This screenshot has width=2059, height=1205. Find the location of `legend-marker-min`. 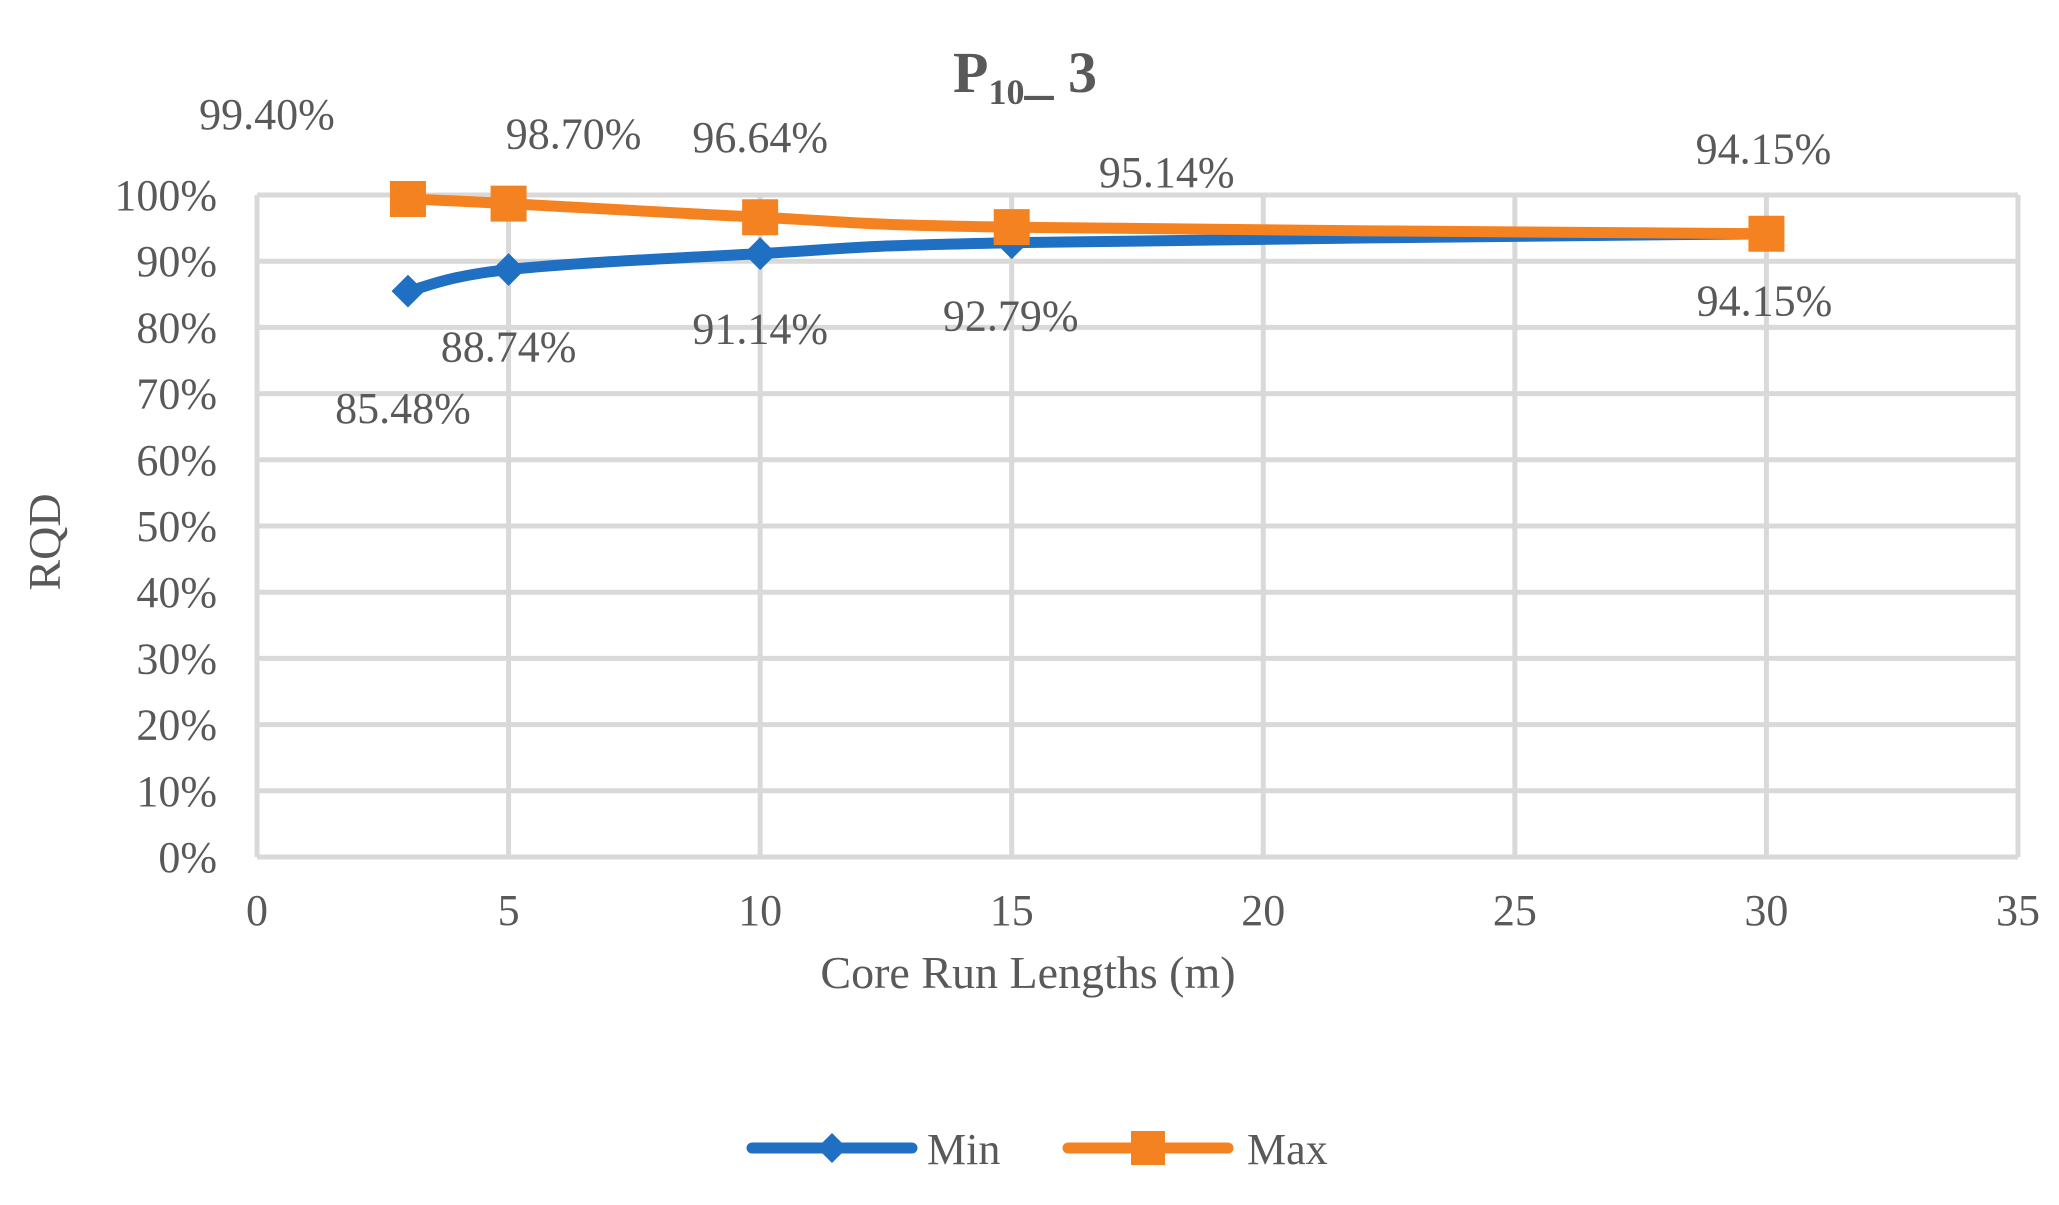

legend-marker-min is located at coordinates (832, 1148).